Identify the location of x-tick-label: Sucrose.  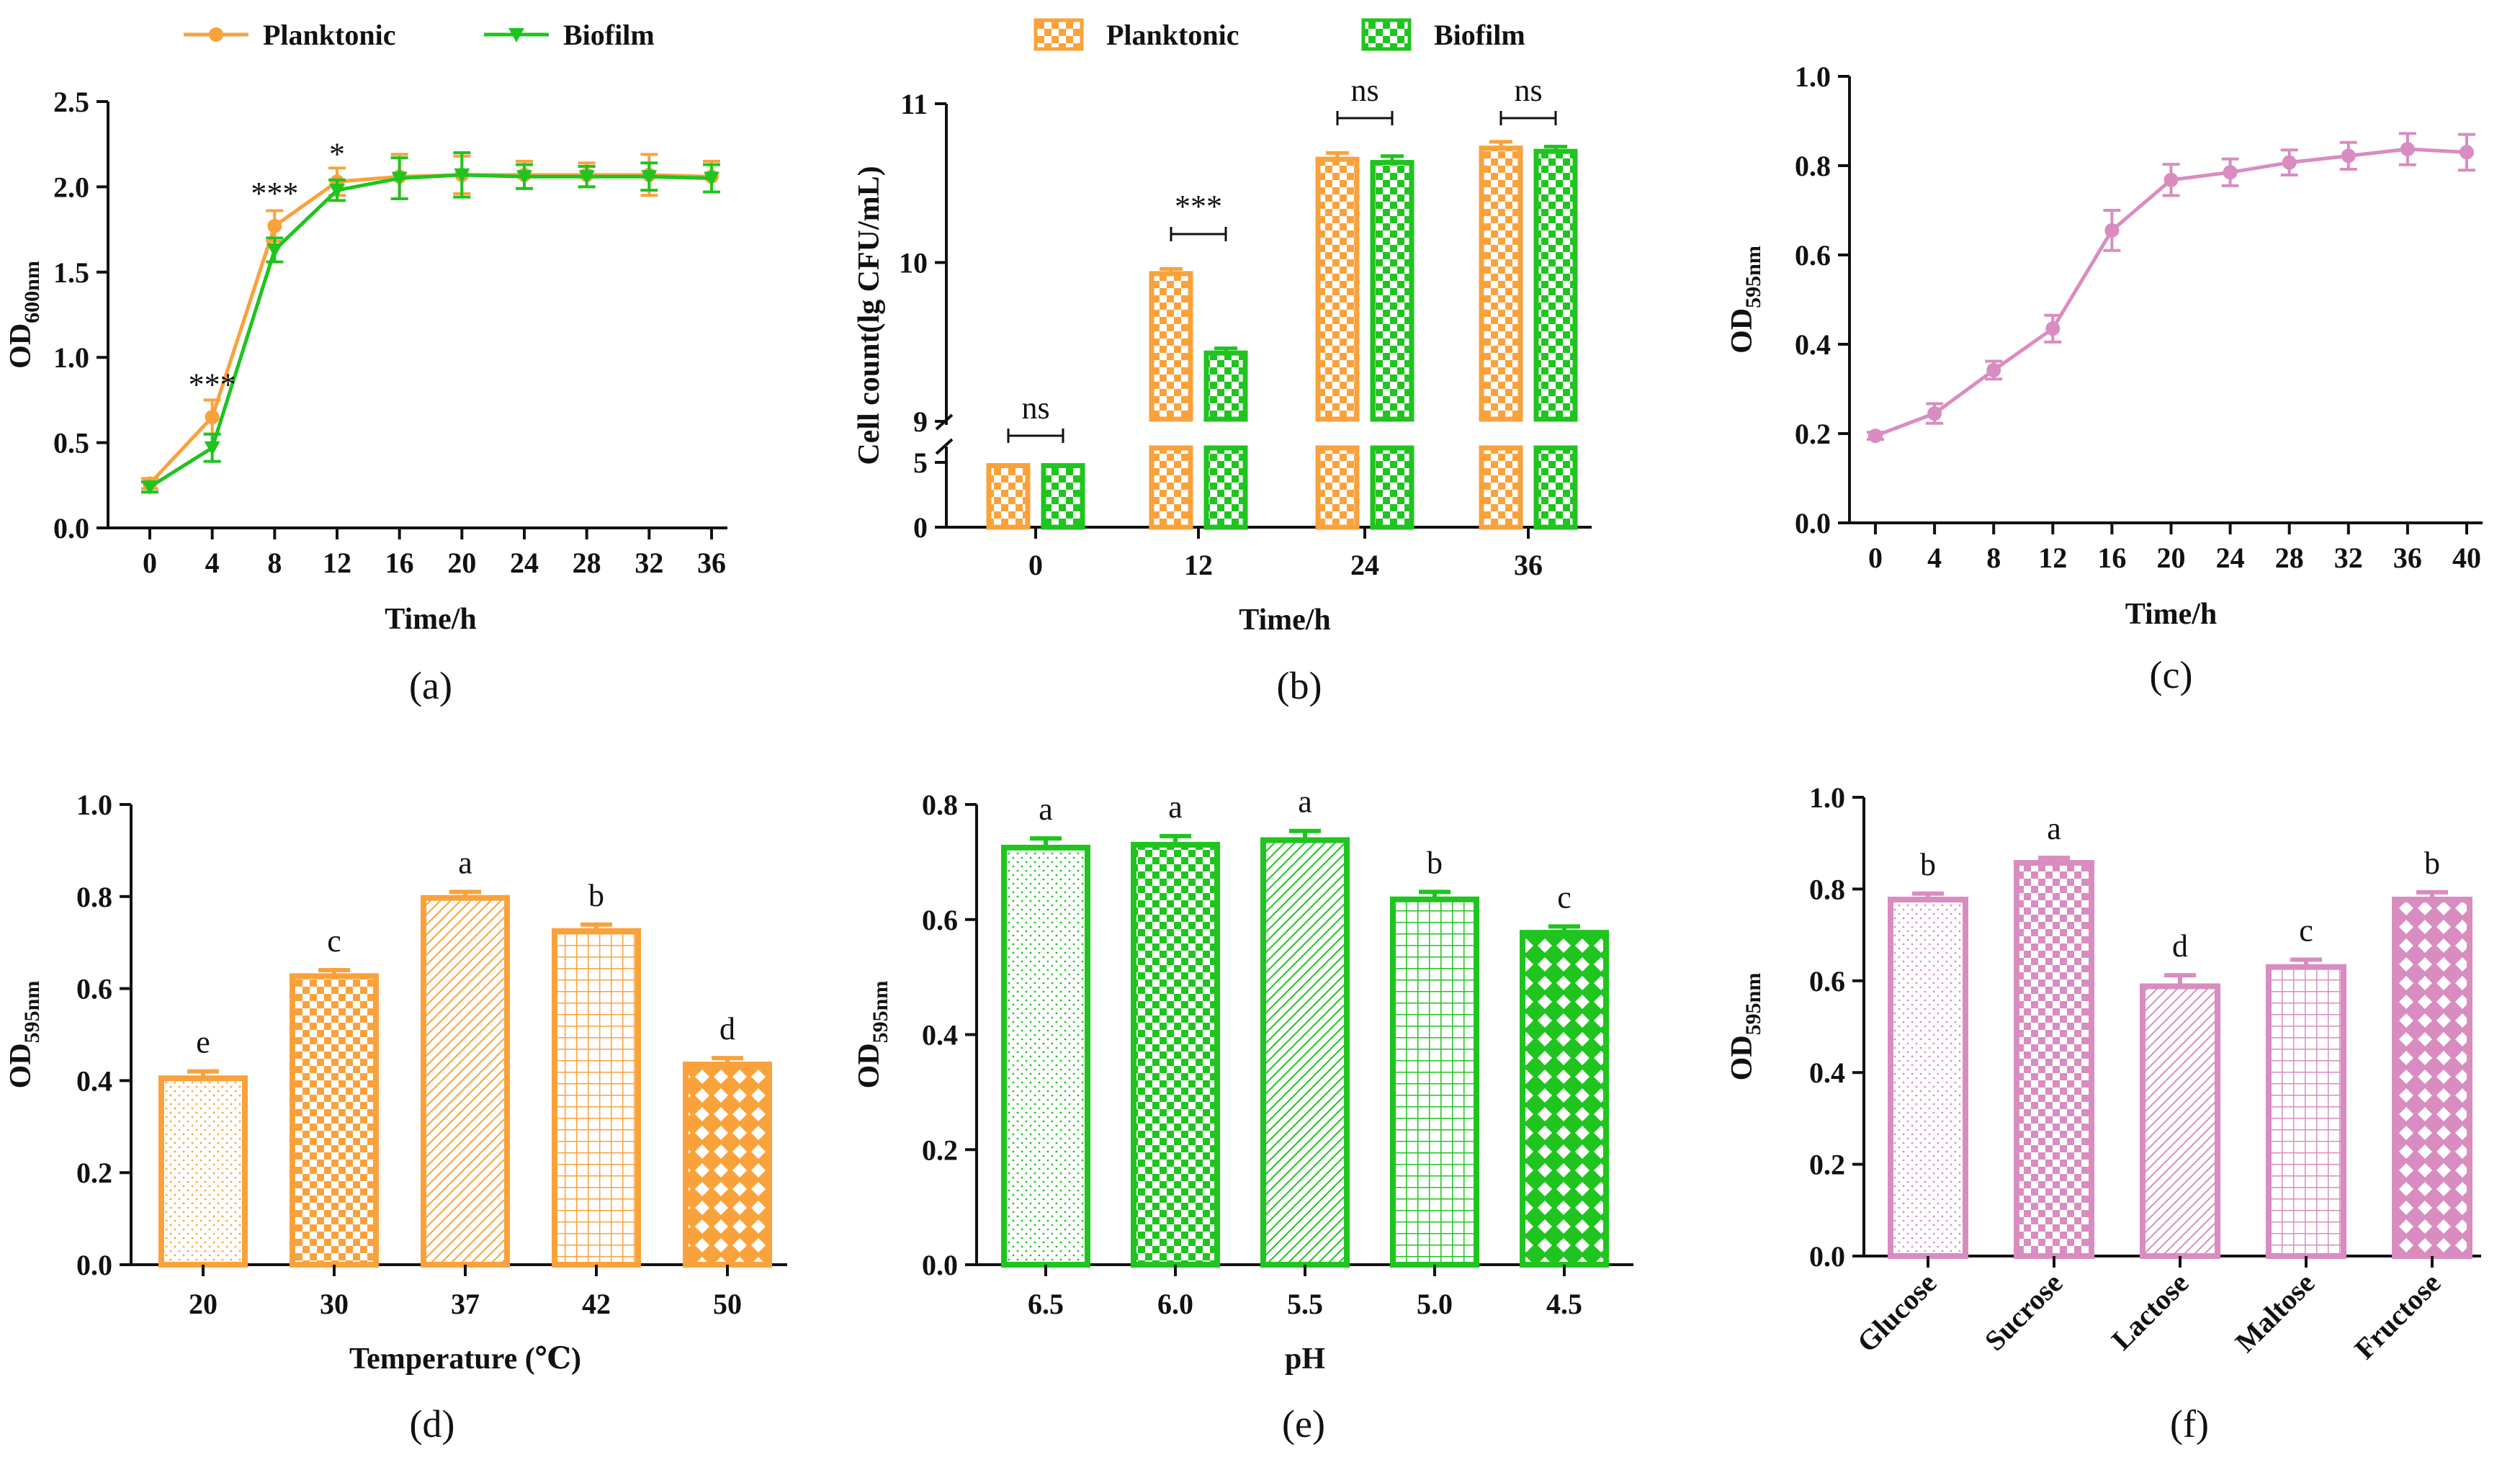
(2023, 1312).